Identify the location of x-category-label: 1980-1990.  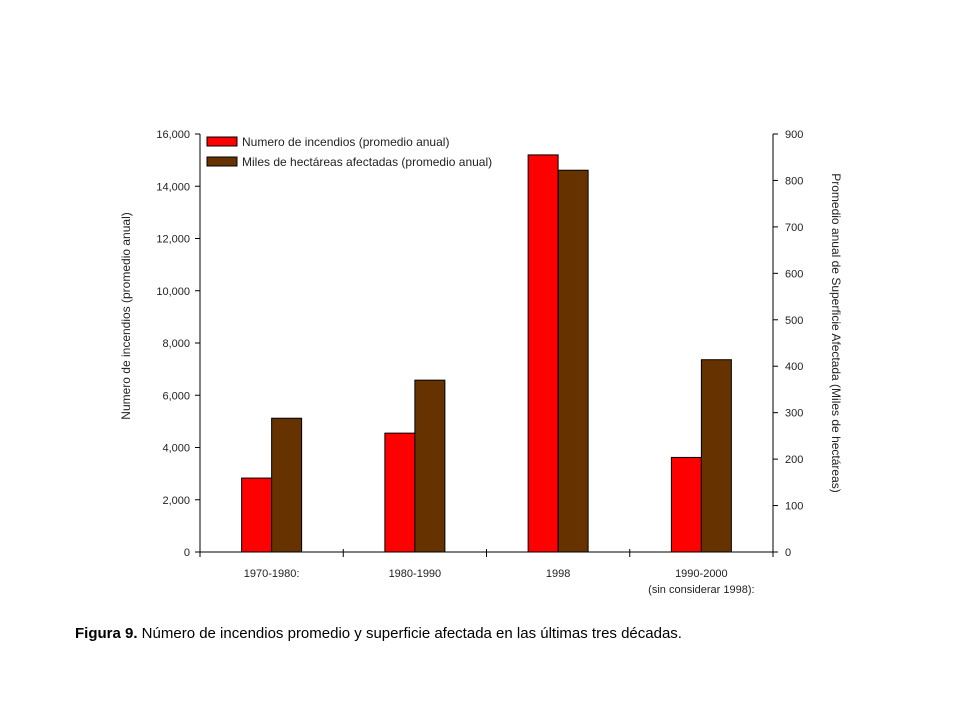
(415, 574).